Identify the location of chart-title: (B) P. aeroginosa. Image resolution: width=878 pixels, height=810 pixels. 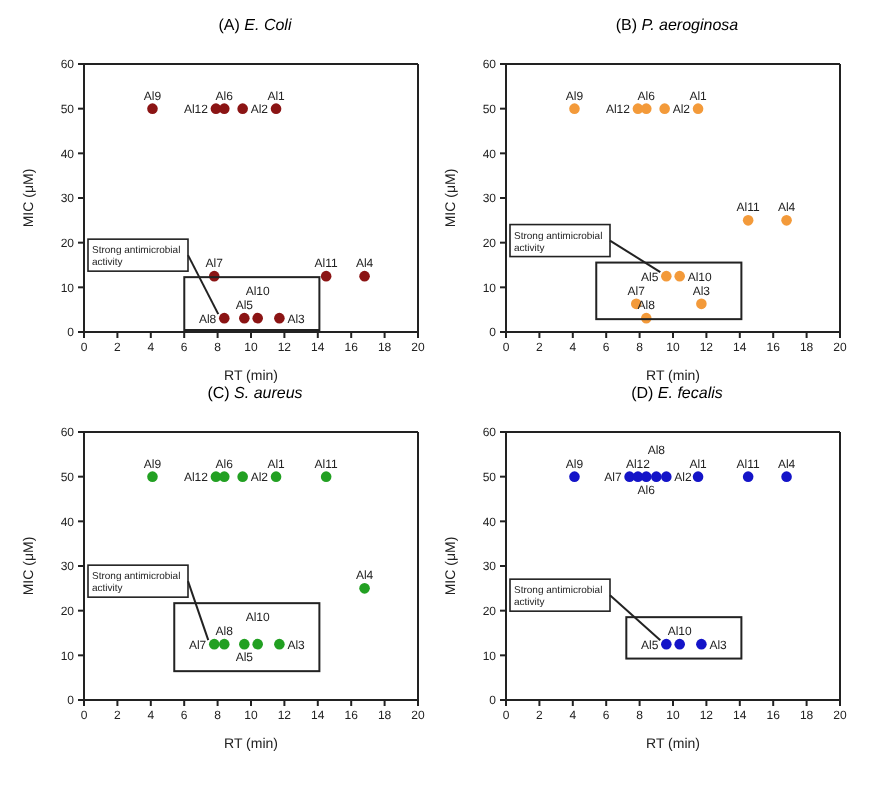
(677, 27).